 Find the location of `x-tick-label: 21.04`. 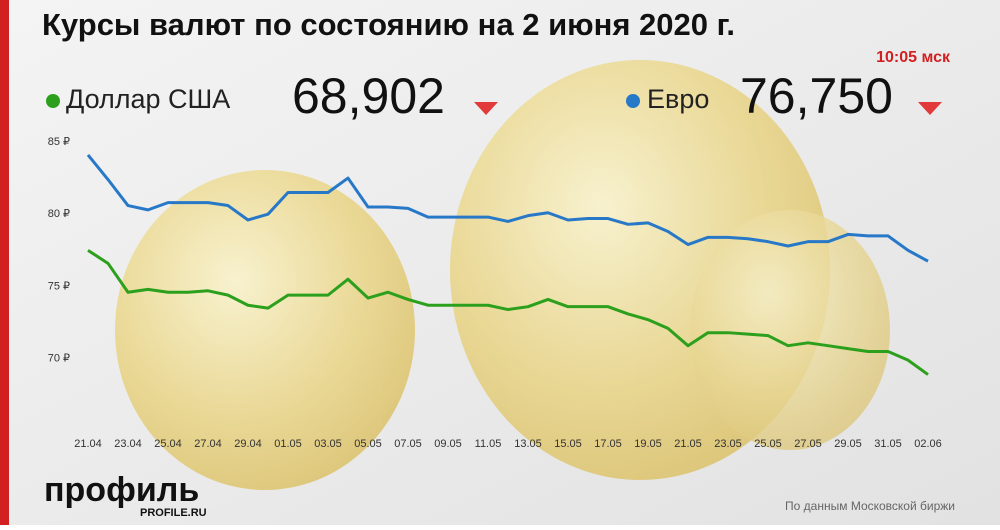

x-tick-label: 21.04 is located at coordinates (88, 444).